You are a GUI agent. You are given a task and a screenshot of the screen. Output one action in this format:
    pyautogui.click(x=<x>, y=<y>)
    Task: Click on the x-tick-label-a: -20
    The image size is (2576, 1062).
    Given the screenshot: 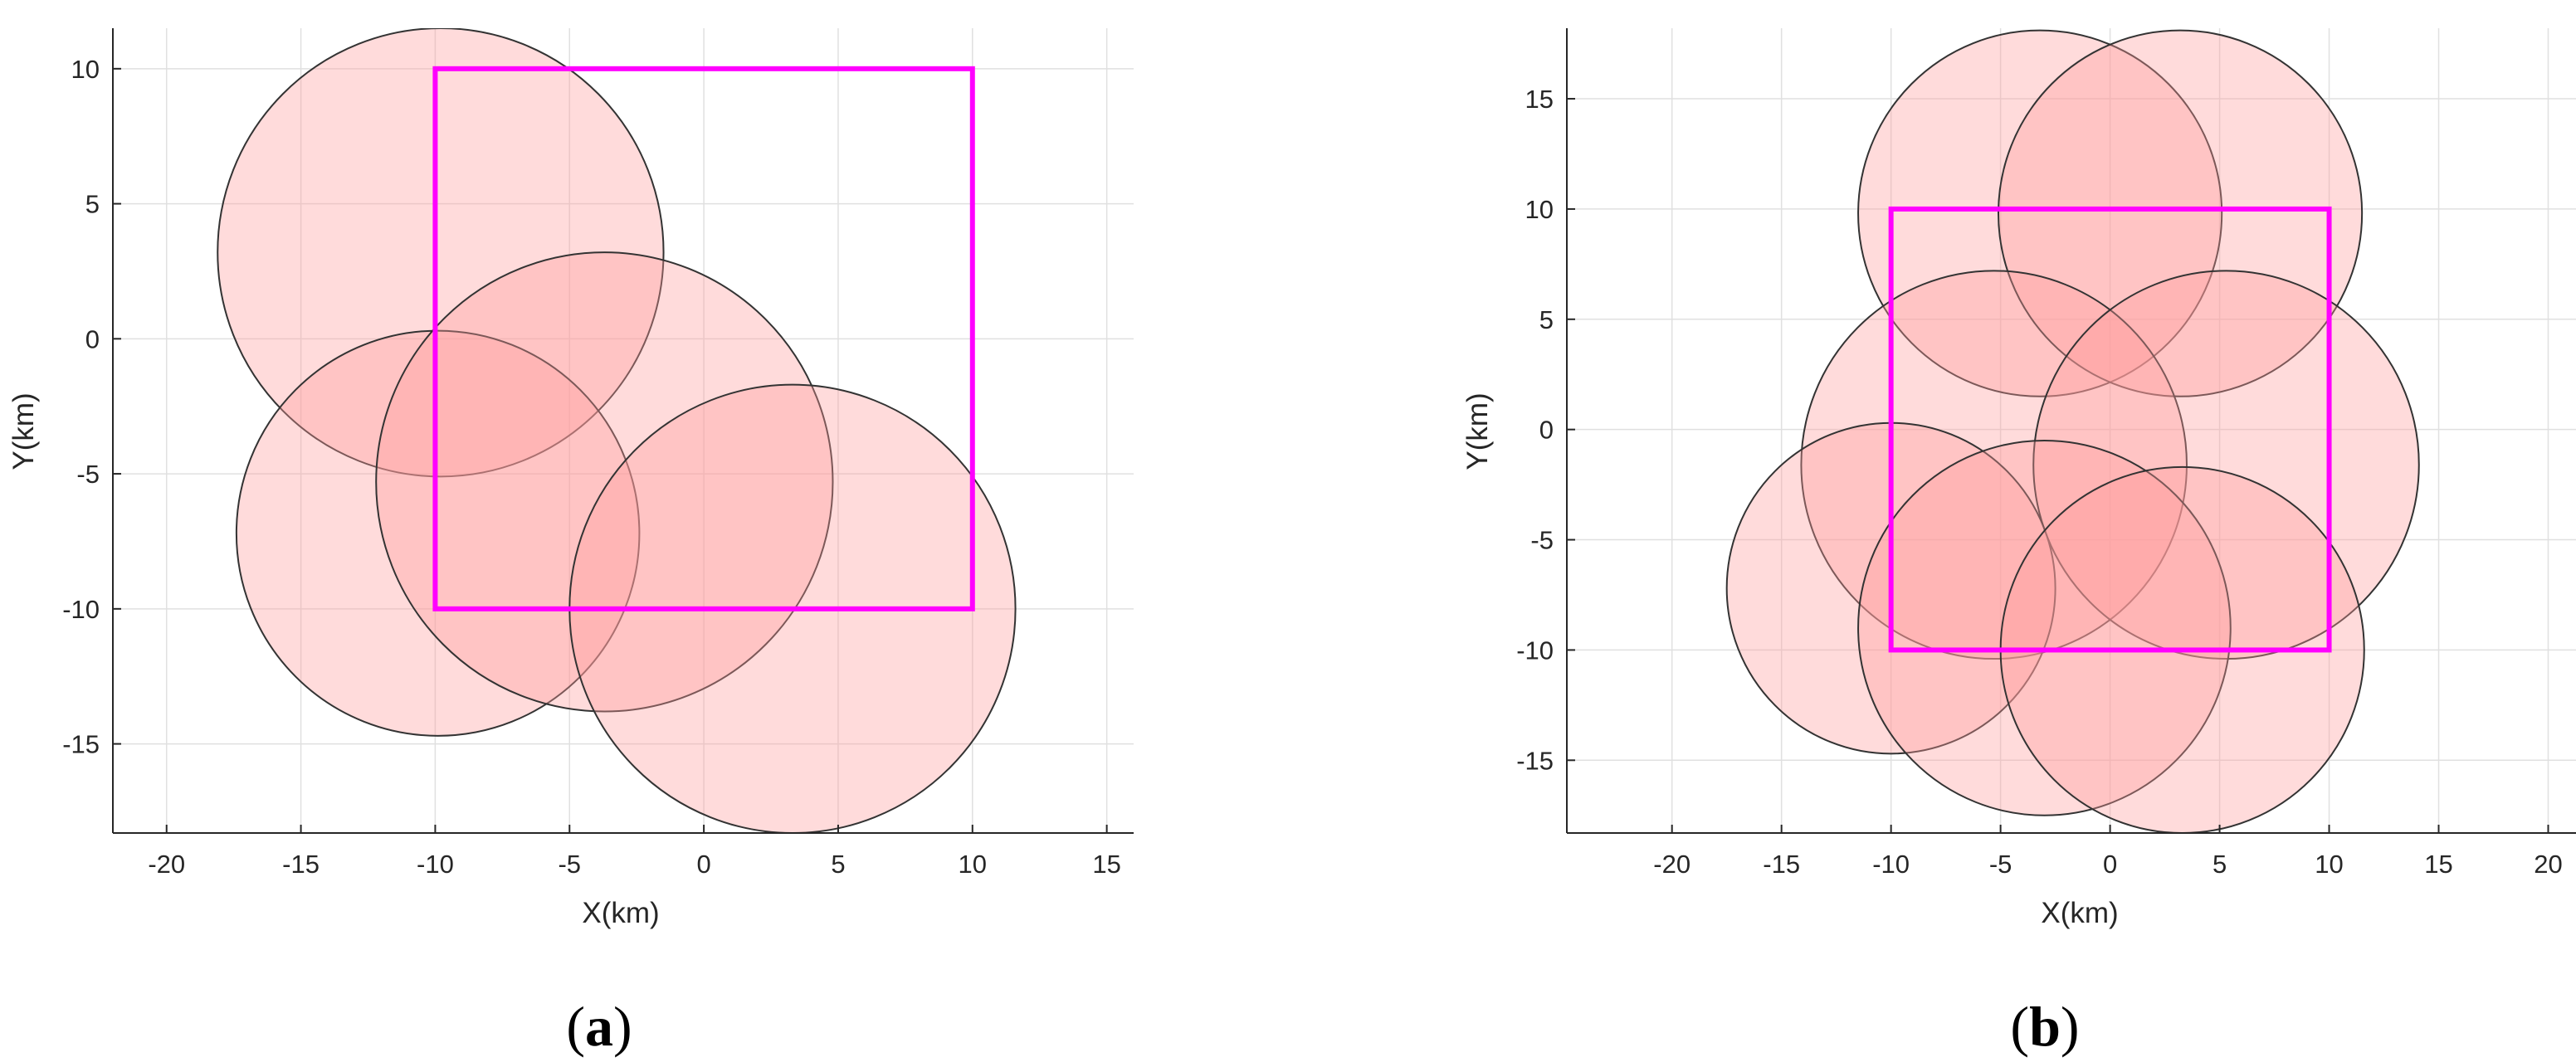 What is the action you would take?
    pyautogui.click(x=167, y=864)
    